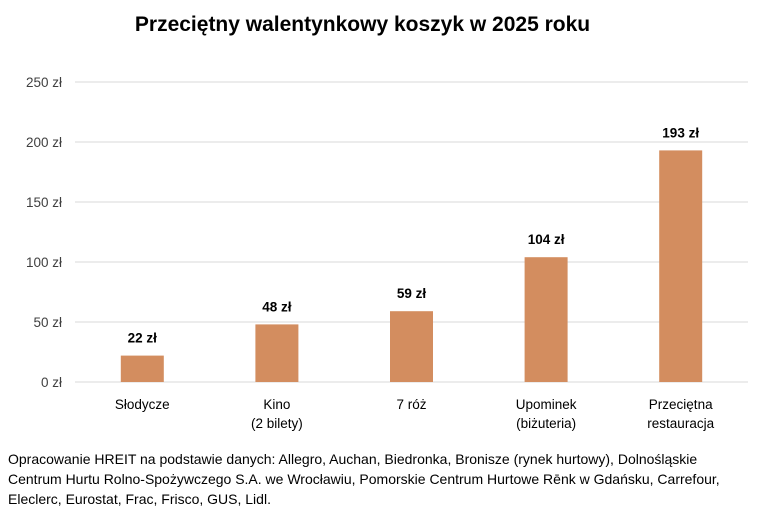  Describe the element at coordinates (277, 306) in the screenshot. I see `data-label: 48 zł` at that location.